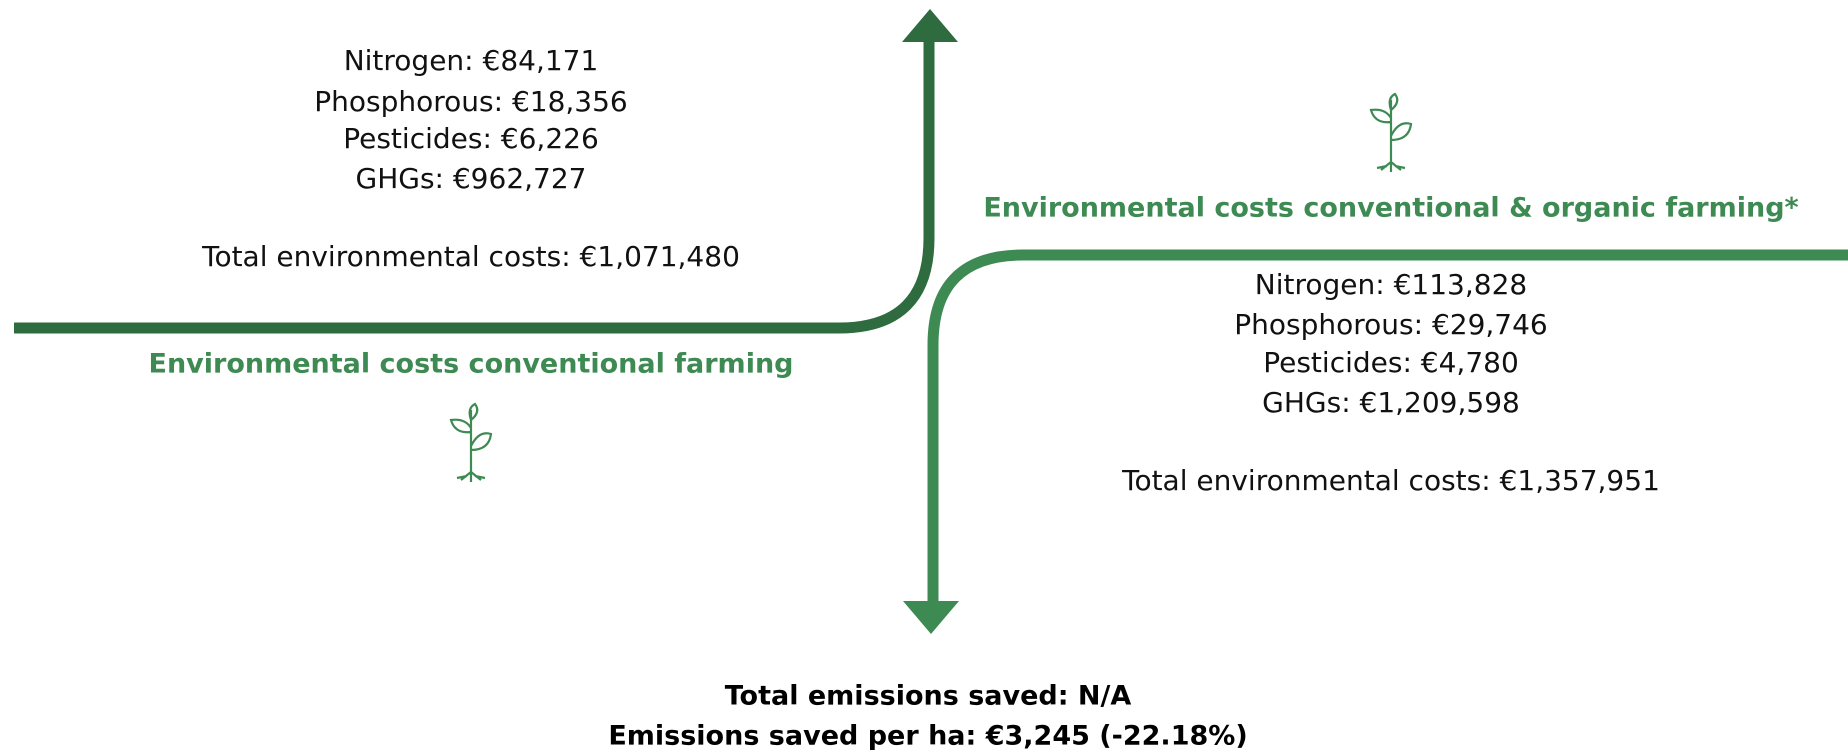 The image size is (1848, 753). What do you see at coordinates (931, 617) in the screenshot?
I see `arrow-down` at bounding box center [931, 617].